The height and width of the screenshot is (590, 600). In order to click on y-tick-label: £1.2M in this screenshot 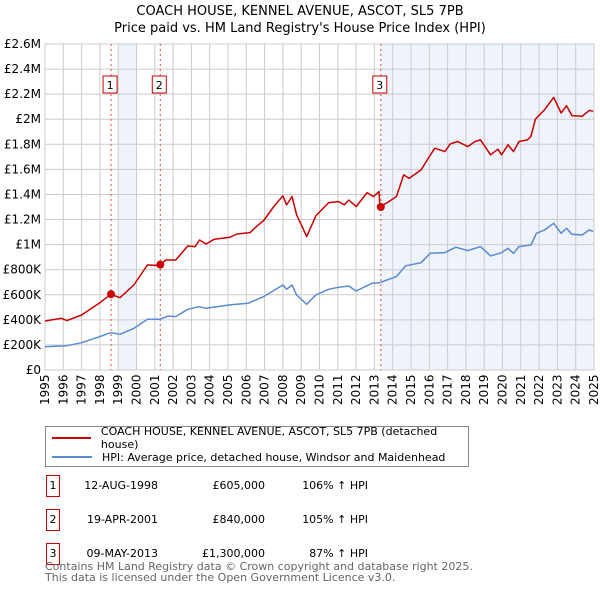, I will do `click(22, 220)`.